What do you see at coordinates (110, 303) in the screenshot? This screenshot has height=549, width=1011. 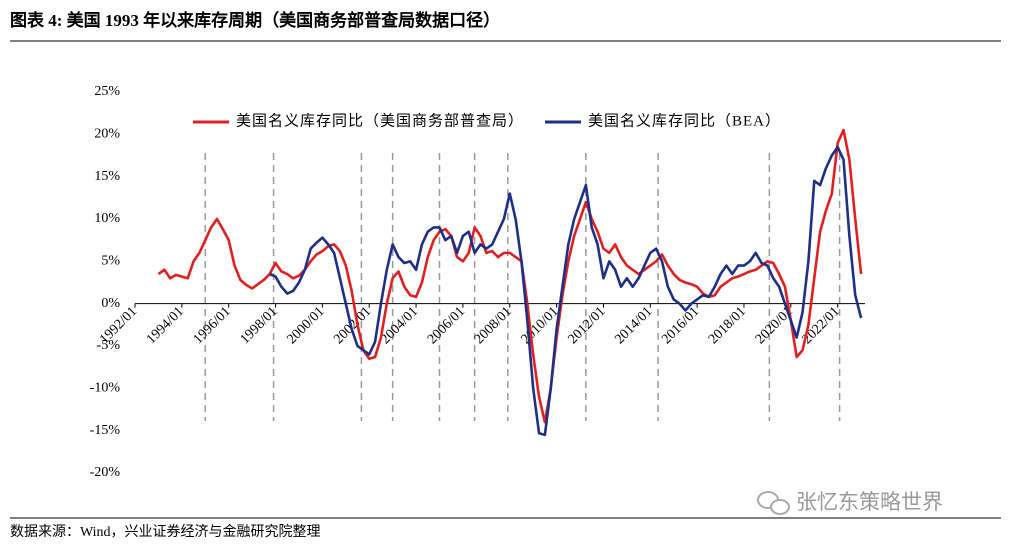 I see `y-tick-label: 0%` at bounding box center [110, 303].